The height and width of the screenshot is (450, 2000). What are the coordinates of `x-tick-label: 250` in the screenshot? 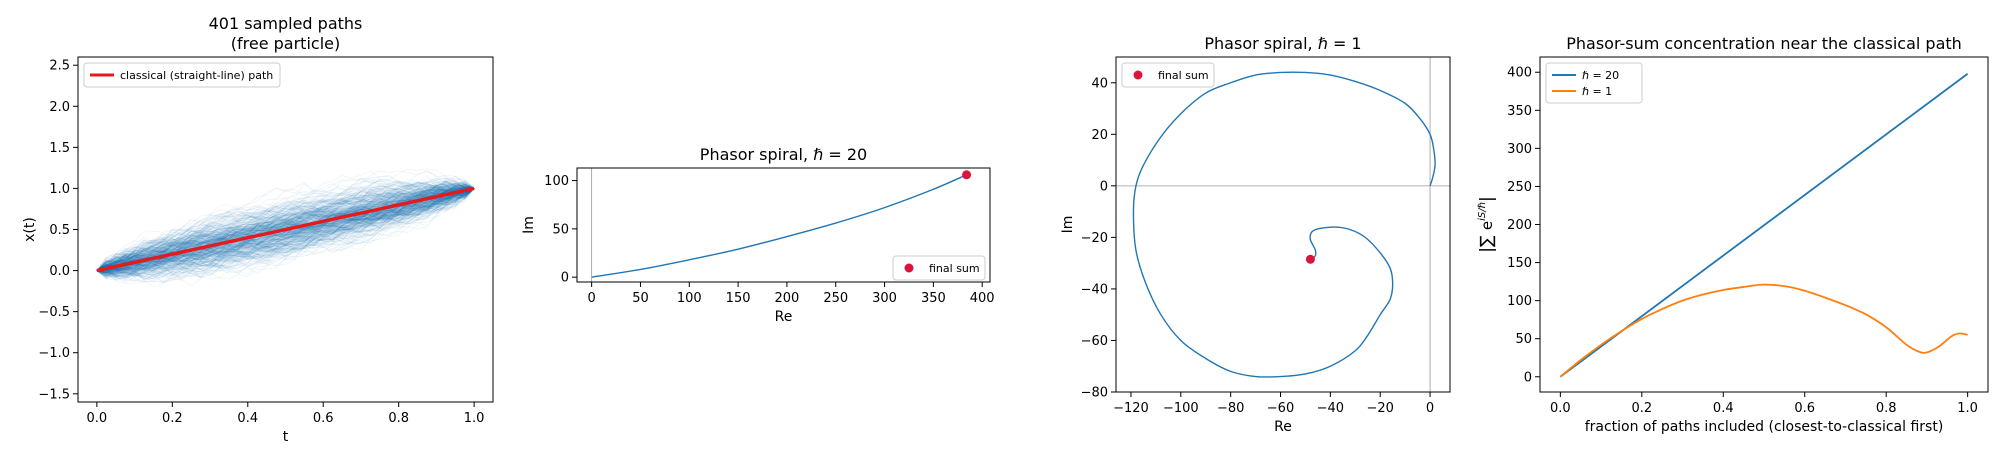 It's located at (835, 298).